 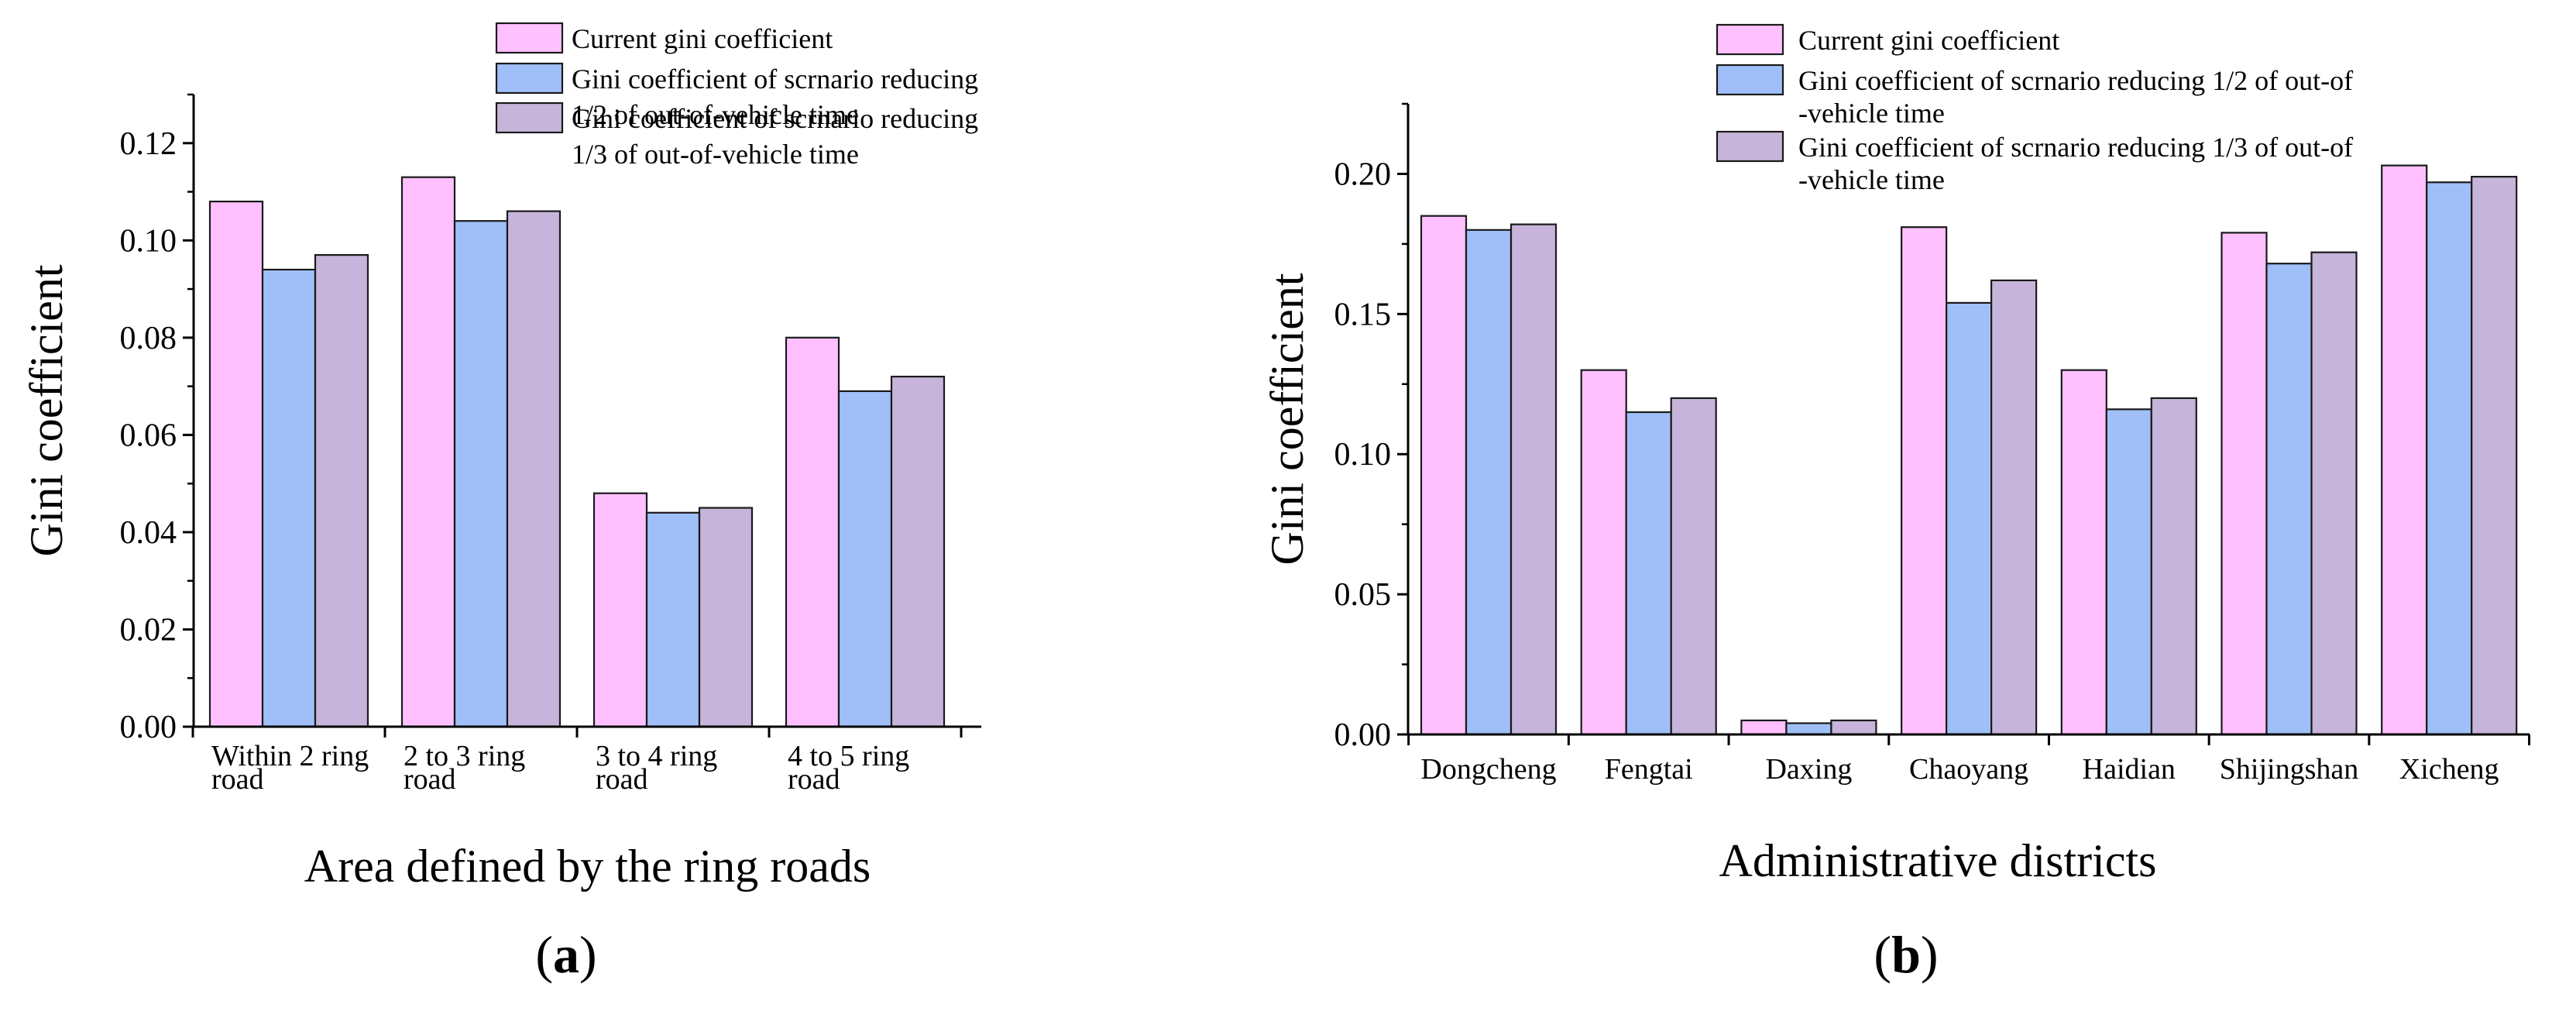 I want to click on bar-b-series3-cat1, so click(x=1534, y=479).